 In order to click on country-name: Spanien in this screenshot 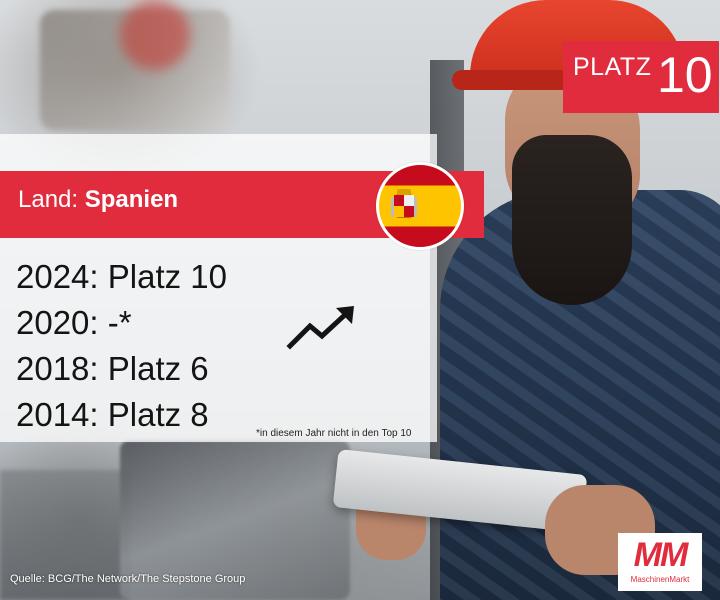, I will do `click(131, 199)`.